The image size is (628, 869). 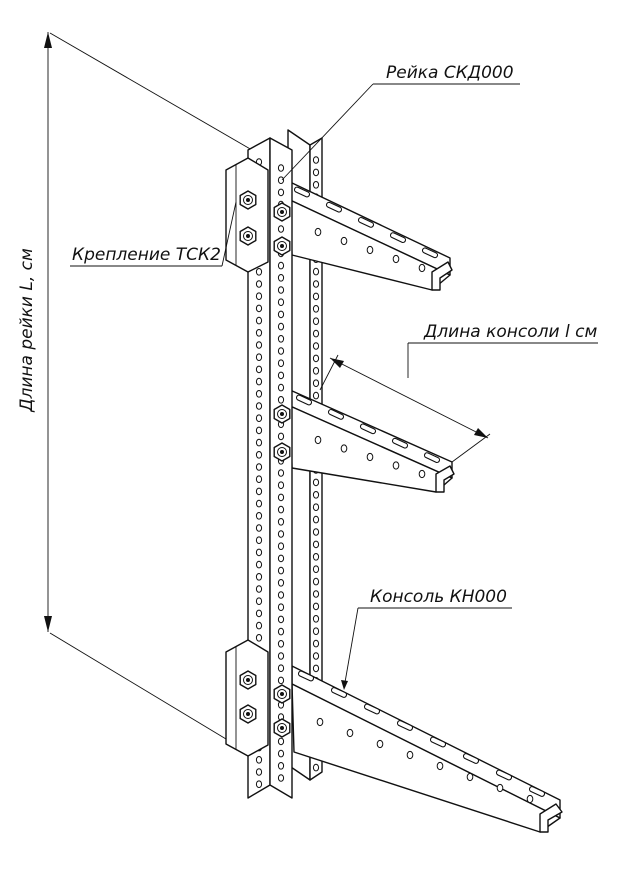 What do you see at coordinates (510, 332) in the screenshot?
I see `console-length-label: Длина консоли l см` at bounding box center [510, 332].